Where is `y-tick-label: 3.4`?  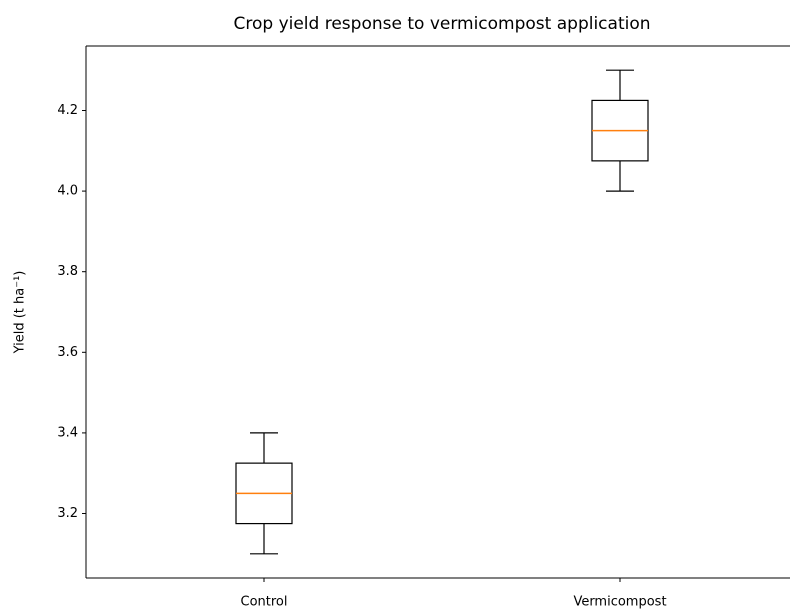 y-tick-label: 3.4 is located at coordinates (67, 432).